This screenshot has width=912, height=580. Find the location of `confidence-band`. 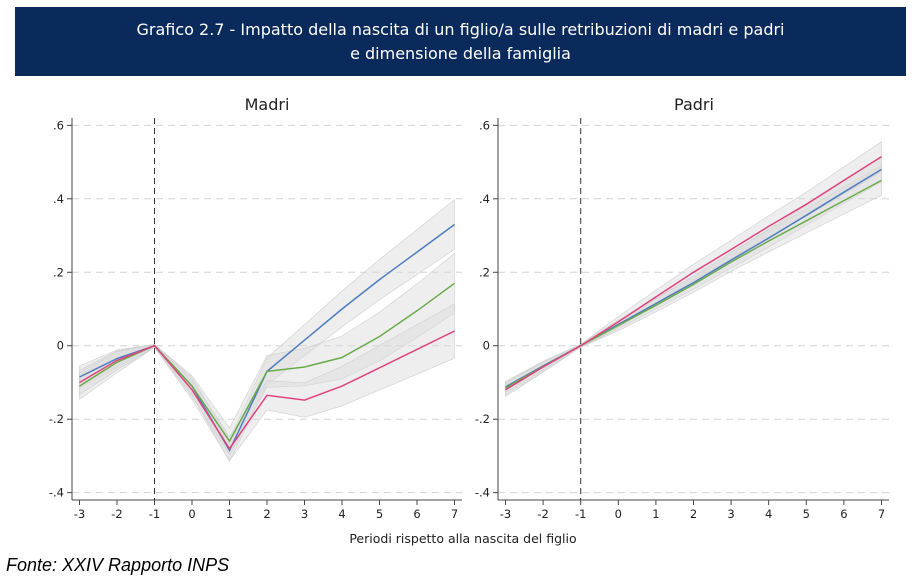

confidence-band is located at coordinates (267, 382).